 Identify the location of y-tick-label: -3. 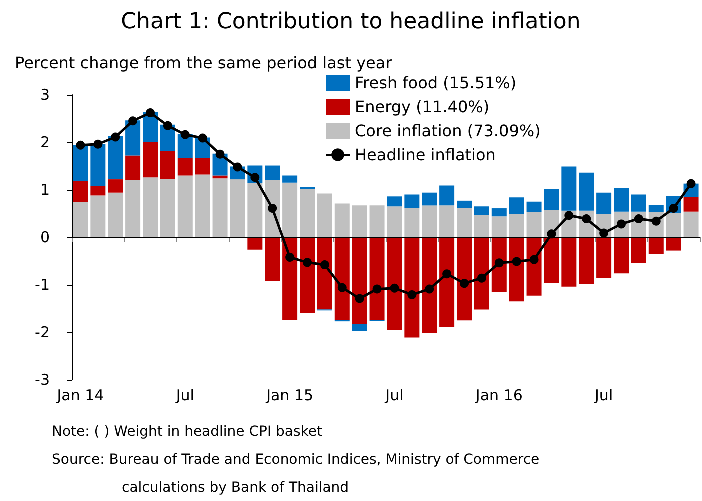
(42, 380).